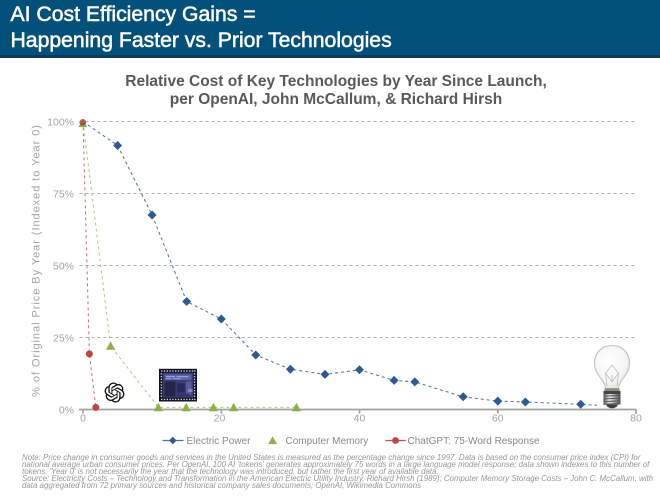  I want to click on svg-text: Electric Power, so click(219, 441).